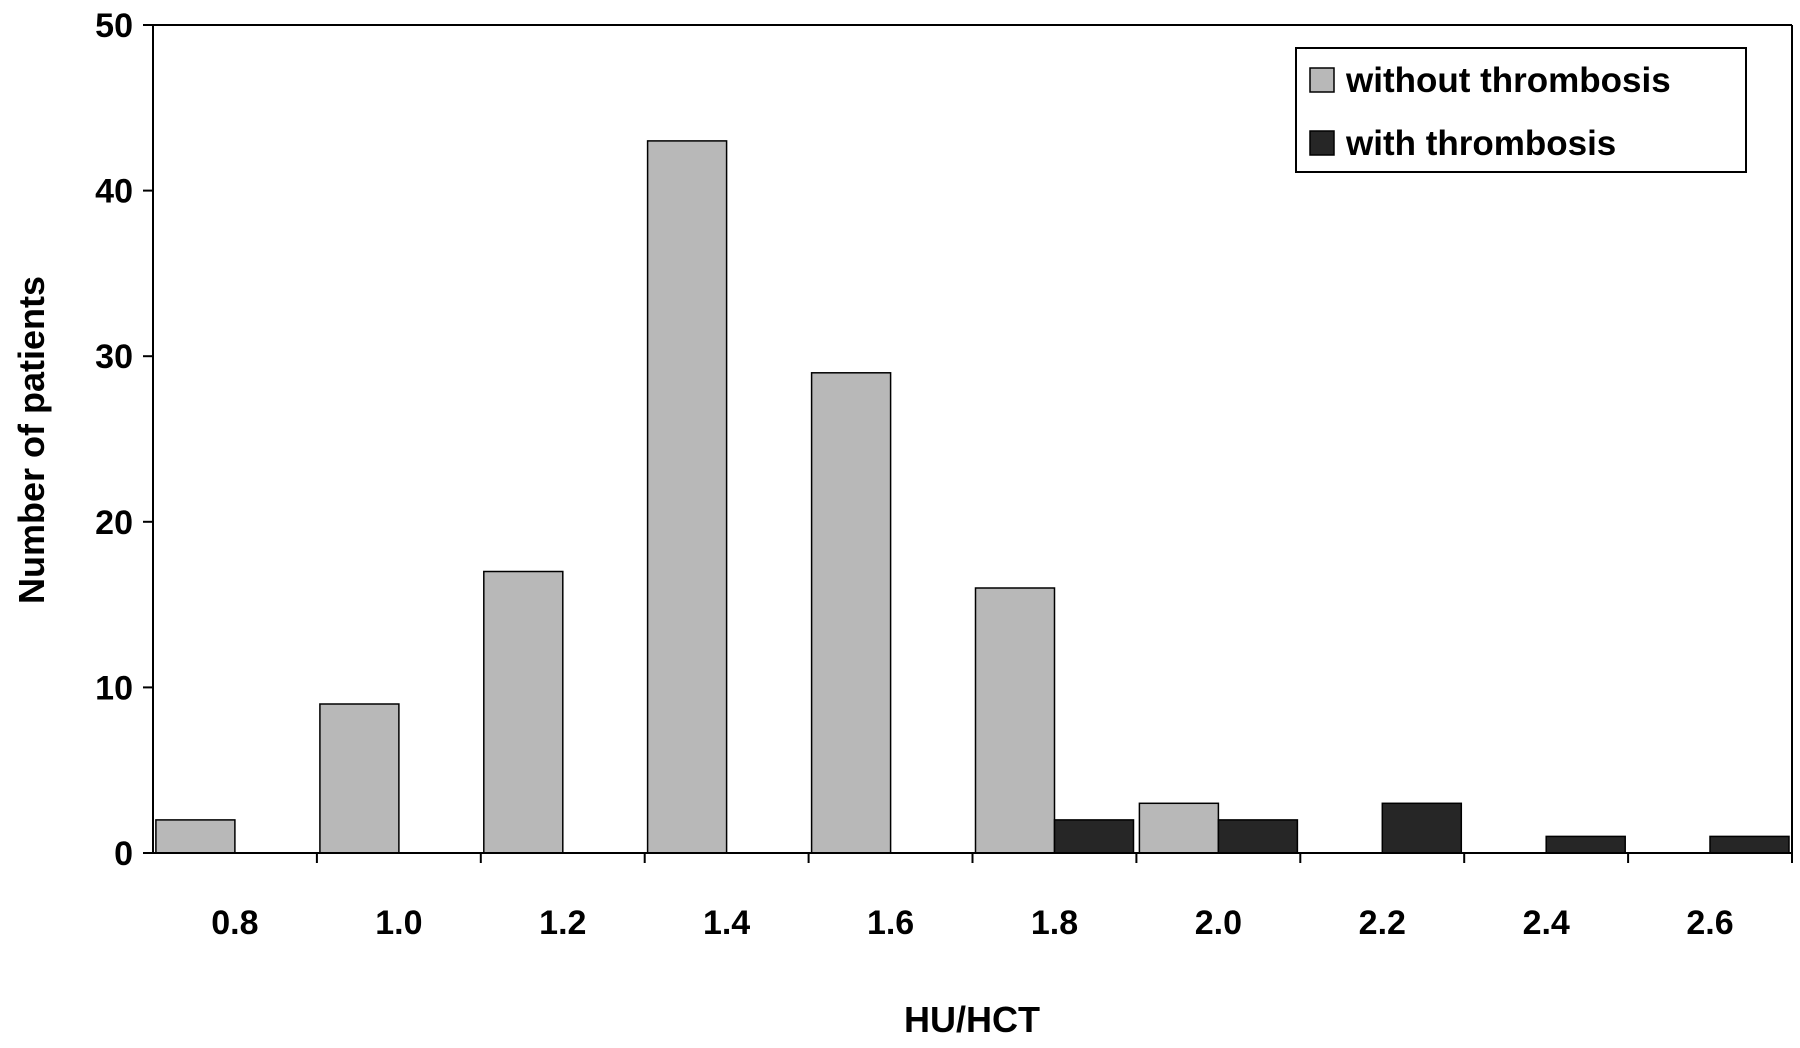  Describe the element at coordinates (1382, 923) in the screenshot. I see `x-tick-label: 2.2` at that location.